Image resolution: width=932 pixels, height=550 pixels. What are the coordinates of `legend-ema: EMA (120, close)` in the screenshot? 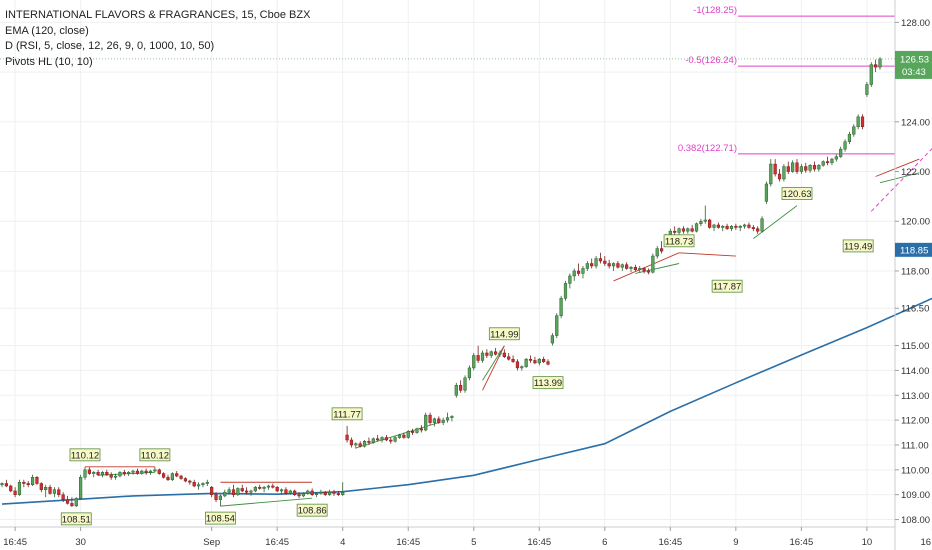 It's located at (47, 30).